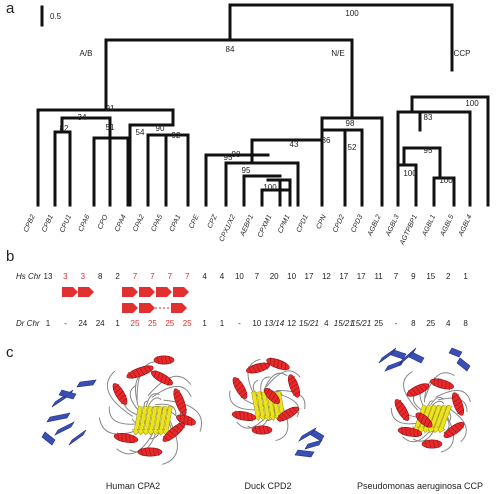  I want to click on clade-label-ne: N/E, so click(337, 53).